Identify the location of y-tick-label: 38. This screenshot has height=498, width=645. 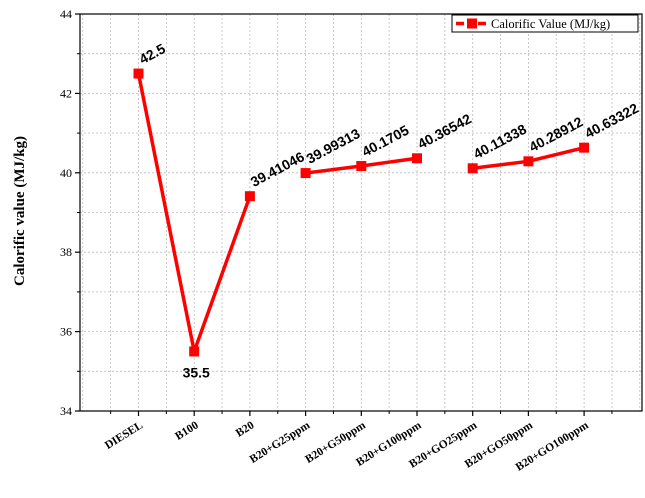
(66, 252).